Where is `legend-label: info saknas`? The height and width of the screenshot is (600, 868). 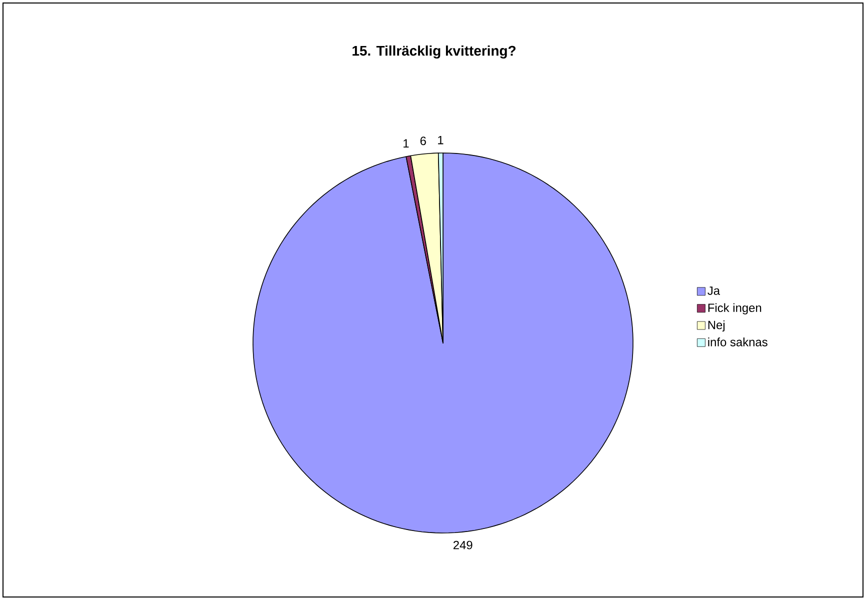 legend-label: info saknas is located at coordinates (738, 342).